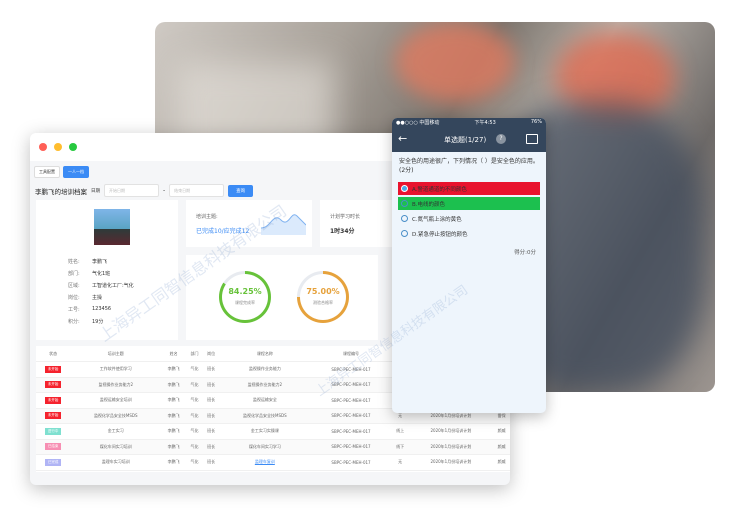 This screenshot has width=738, height=519. Describe the element at coordinates (418, 123) in the screenshot. I see `carrier: ●●○○○ 中国移动` at that location.